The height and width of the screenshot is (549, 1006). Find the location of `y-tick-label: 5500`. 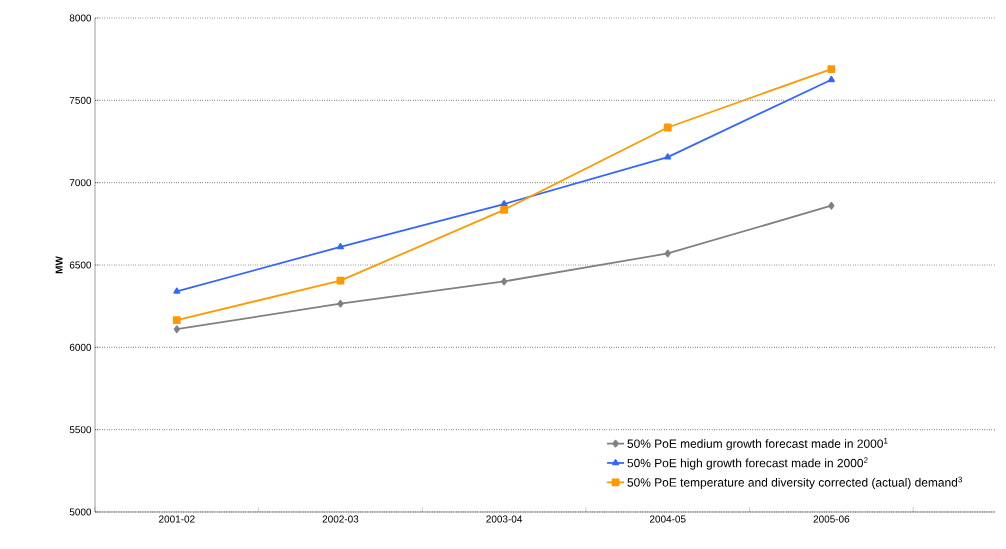

y-tick-label: 5500 is located at coordinates (80, 430).